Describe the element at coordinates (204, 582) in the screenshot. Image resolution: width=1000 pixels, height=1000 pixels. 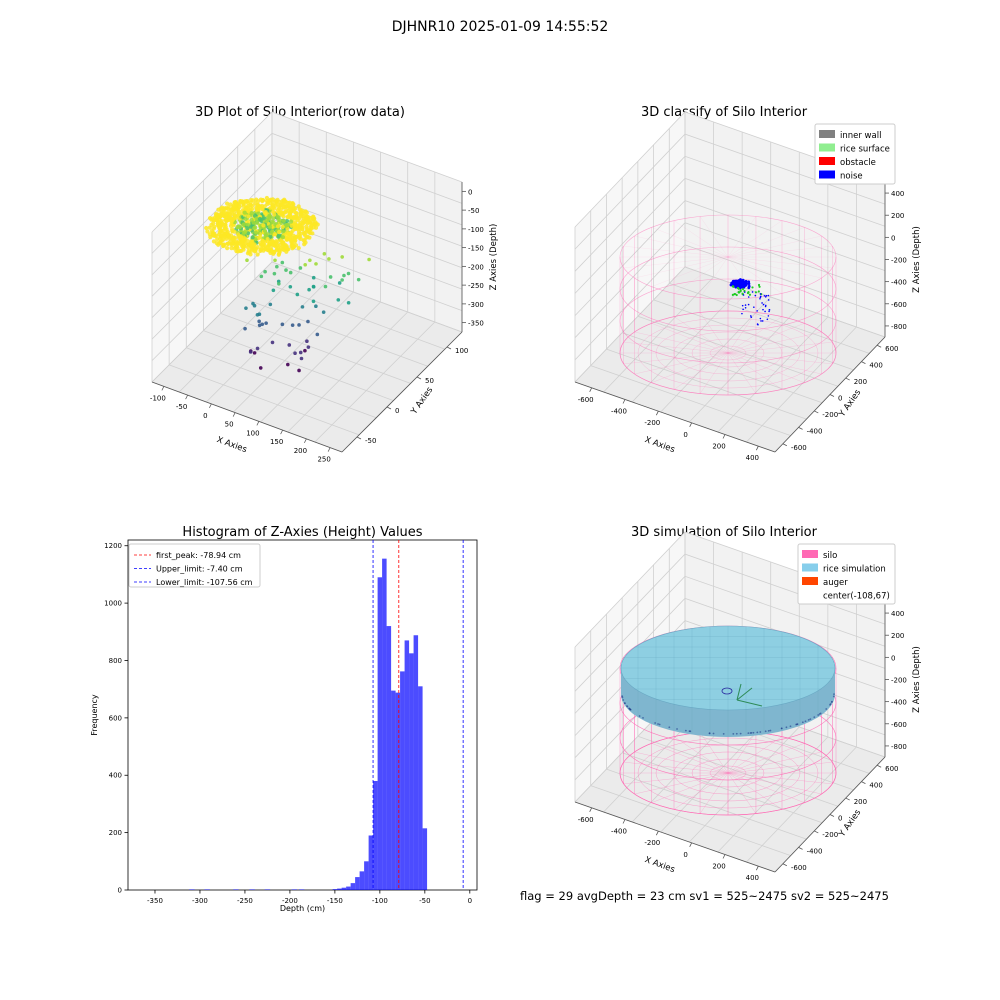
I see `legend-label: Lower_limit: -107.56 cm` at that location.